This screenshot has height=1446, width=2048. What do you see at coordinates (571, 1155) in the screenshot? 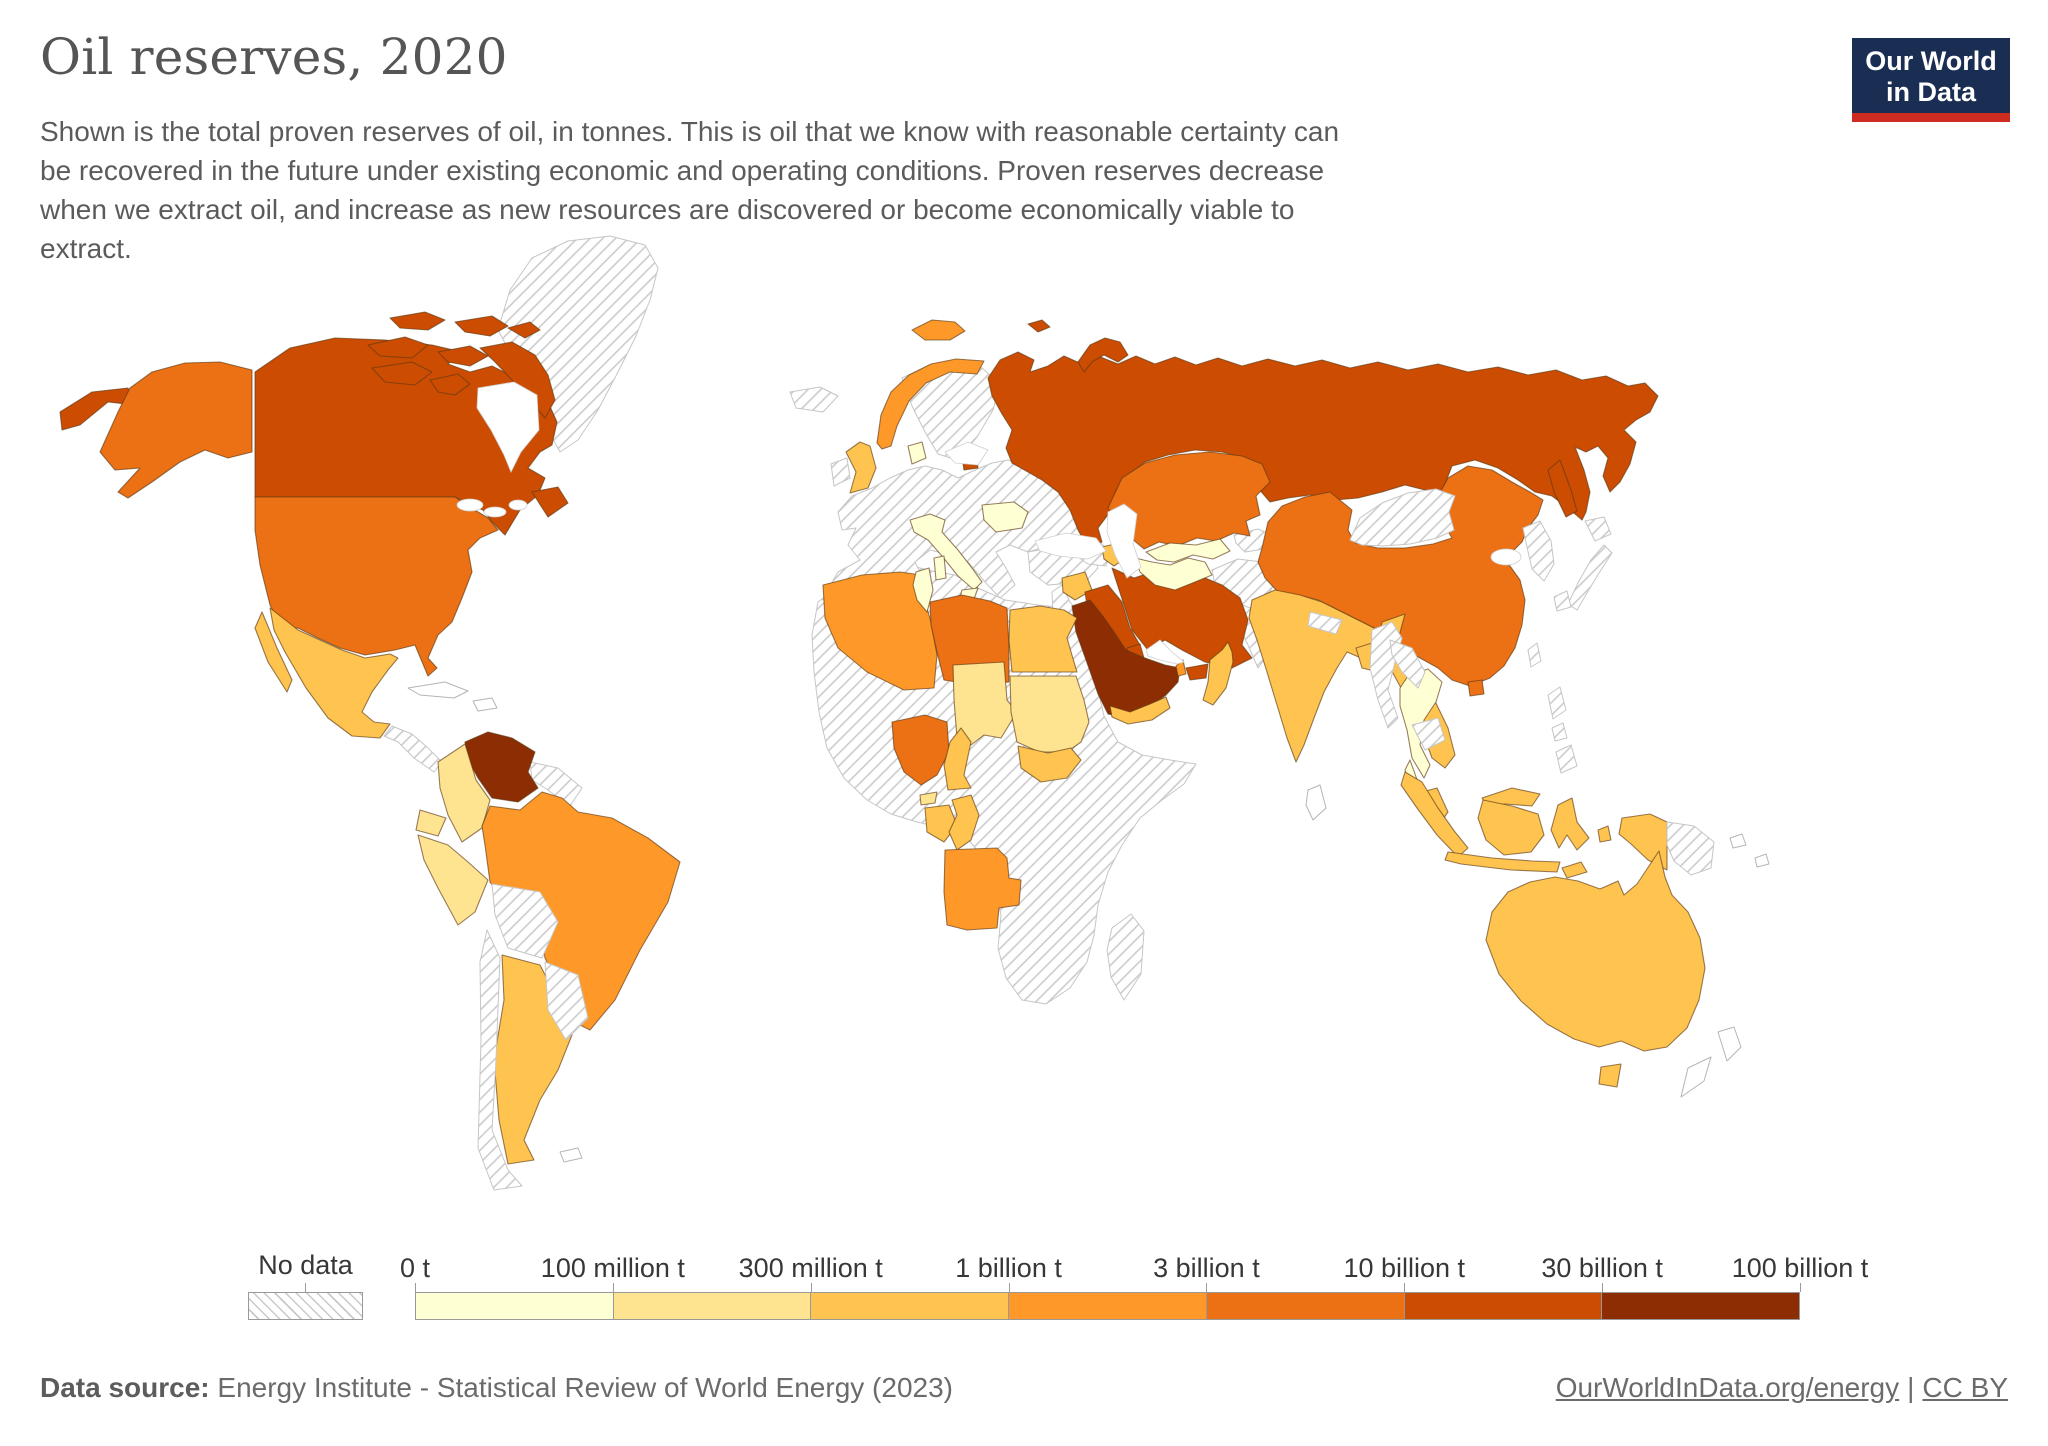
I see `falkland-islands` at bounding box center [571, 1155].